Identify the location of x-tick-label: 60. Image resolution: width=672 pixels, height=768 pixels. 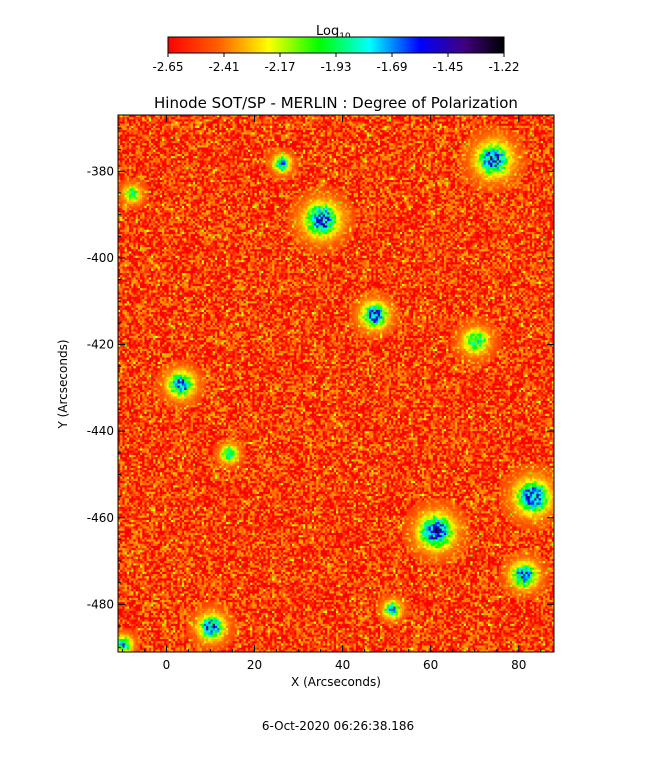
(430, 665).